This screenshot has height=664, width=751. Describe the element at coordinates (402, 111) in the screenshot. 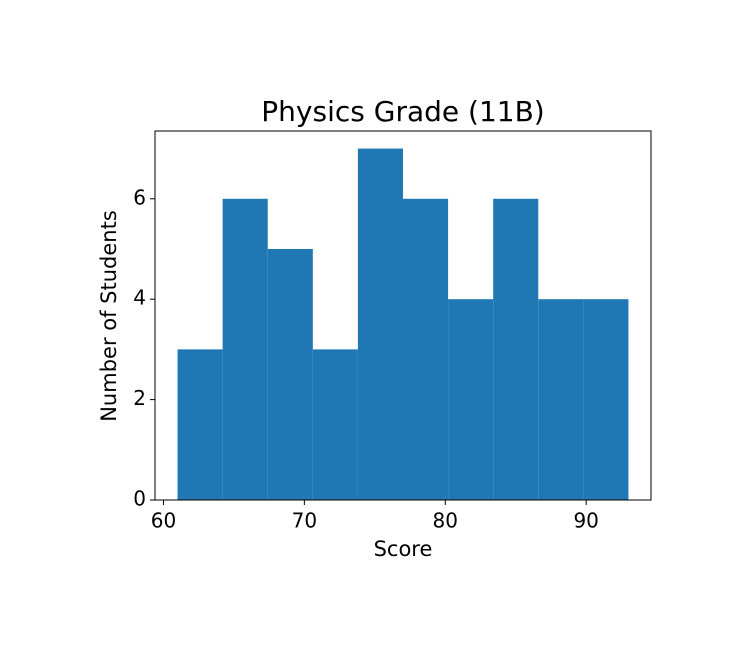

I see `chart-title: Physics Grade (11B)` at that location.